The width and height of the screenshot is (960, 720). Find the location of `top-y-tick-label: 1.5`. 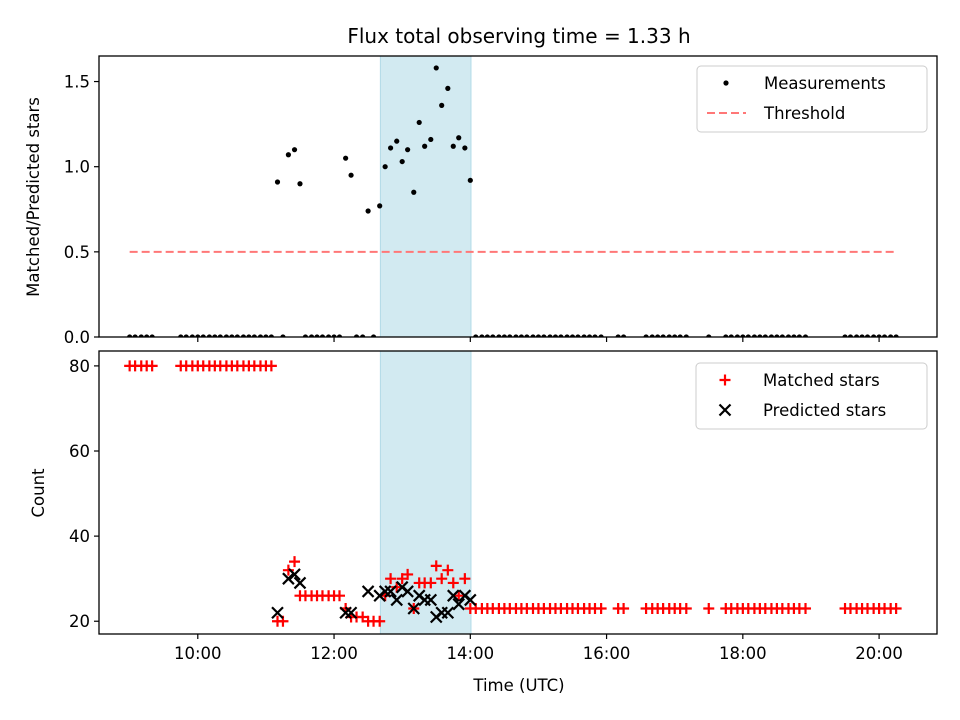

top-y-tick-label: 1.5 is located at coordinates (77, 82).